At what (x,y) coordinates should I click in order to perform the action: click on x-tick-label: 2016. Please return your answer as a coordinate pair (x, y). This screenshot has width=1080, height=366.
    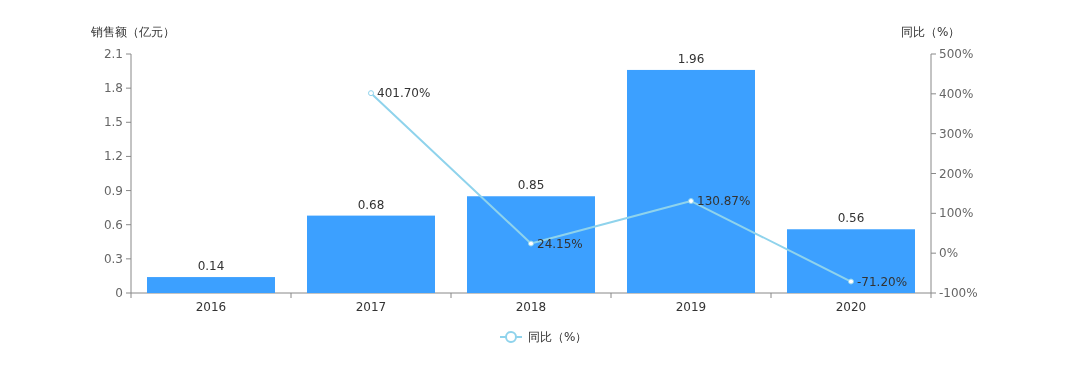
    Looking at the image, I should click on (211, 307).